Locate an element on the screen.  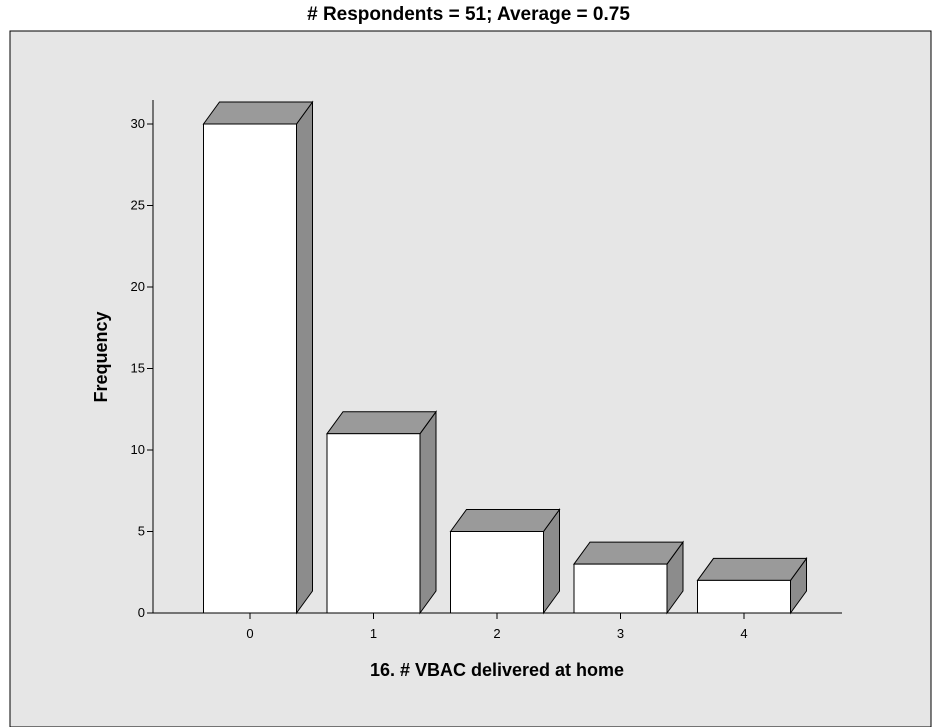
y-axis-label: Frequency is located at coordinates (101, 356).